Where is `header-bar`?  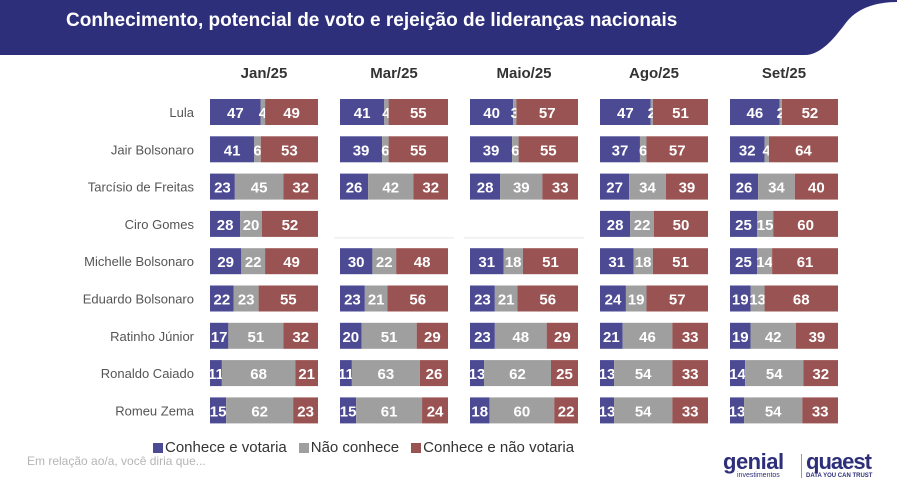 header-bar is located at coordinates (448, 27).